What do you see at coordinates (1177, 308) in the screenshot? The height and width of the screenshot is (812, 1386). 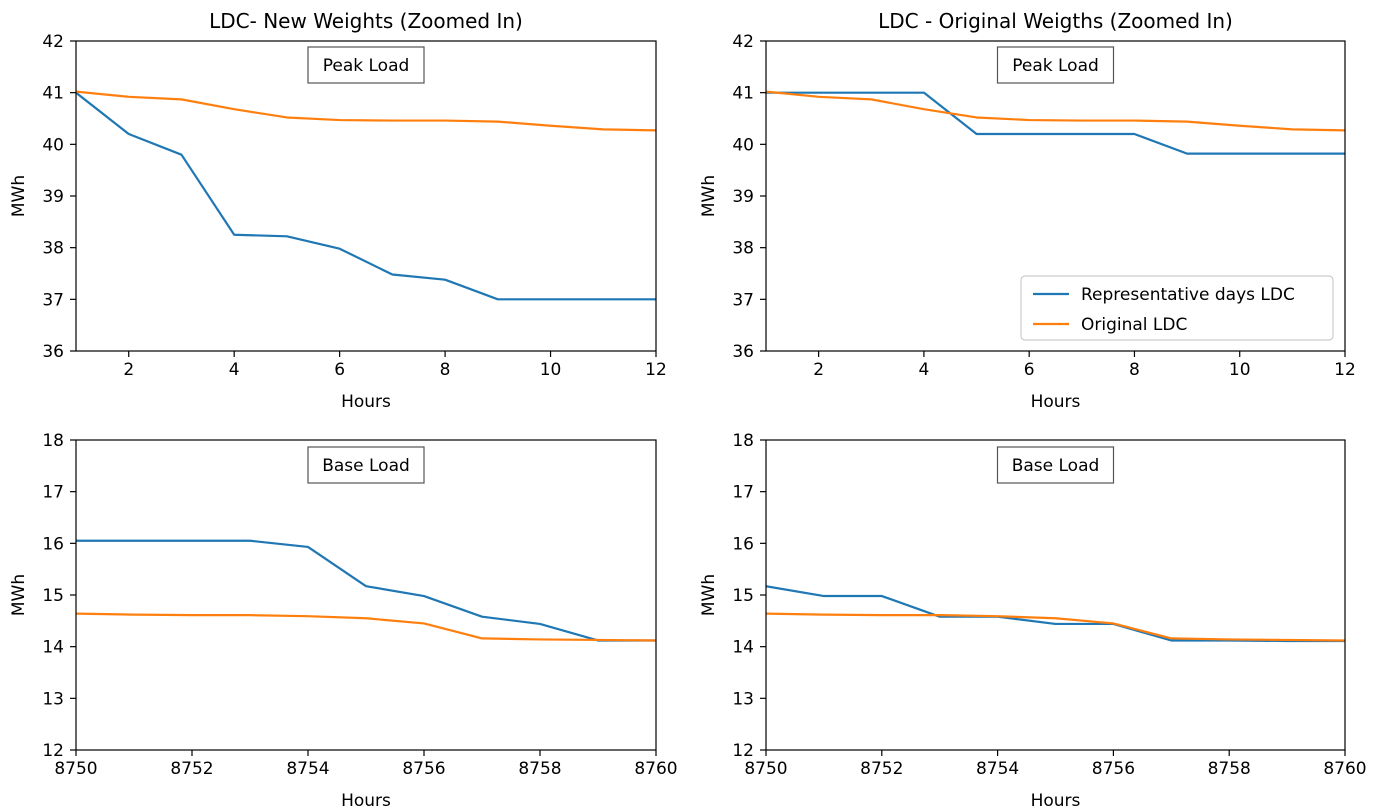 I see `legend-box` at bounding box center [1177, 308].